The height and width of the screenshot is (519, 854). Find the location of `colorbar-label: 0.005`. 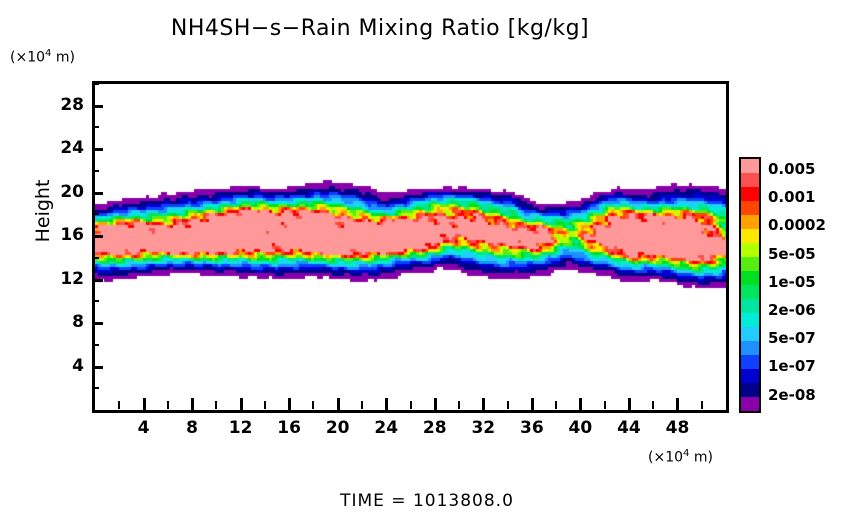

colorbar-label: 0.005 is located at coordinates (792, 169).